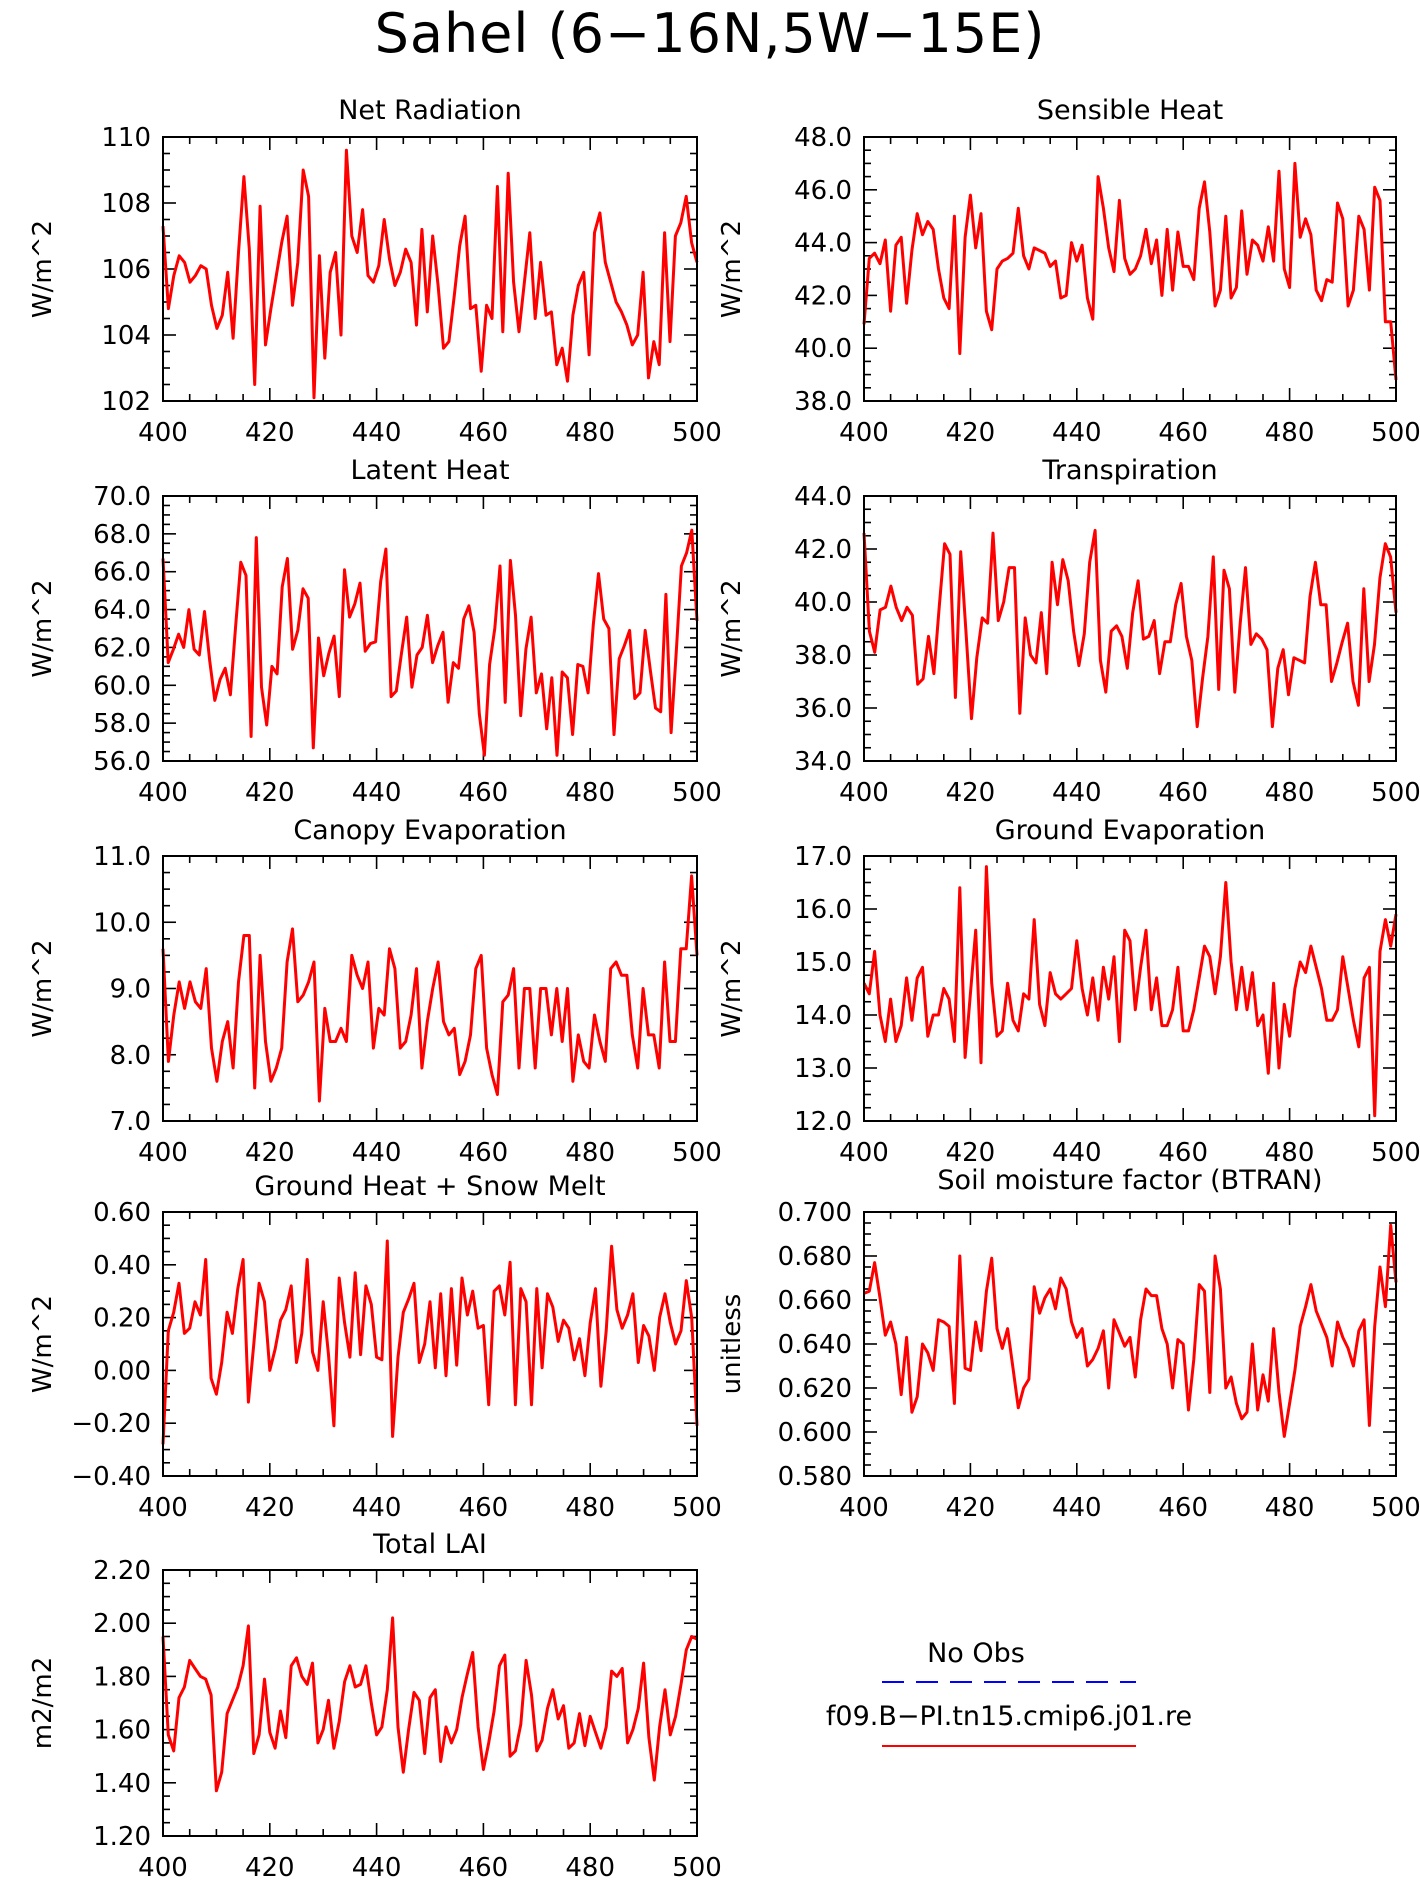 The height and width of the screenshot is (1893, 1420). I want to click on chart-title-sensible-heat: Sensible Heat, so click(1130, 110).